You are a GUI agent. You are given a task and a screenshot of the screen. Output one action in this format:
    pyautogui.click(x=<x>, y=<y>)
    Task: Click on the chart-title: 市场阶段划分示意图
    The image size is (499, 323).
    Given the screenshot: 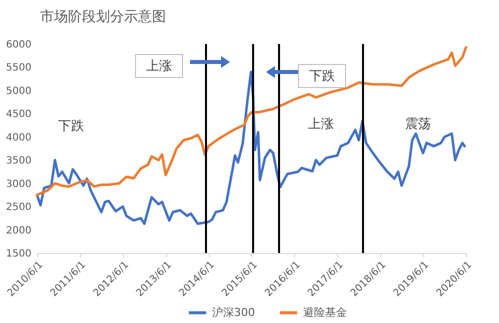 What is the action you would take?
    pyautogui.click(x=103, y=17)
    